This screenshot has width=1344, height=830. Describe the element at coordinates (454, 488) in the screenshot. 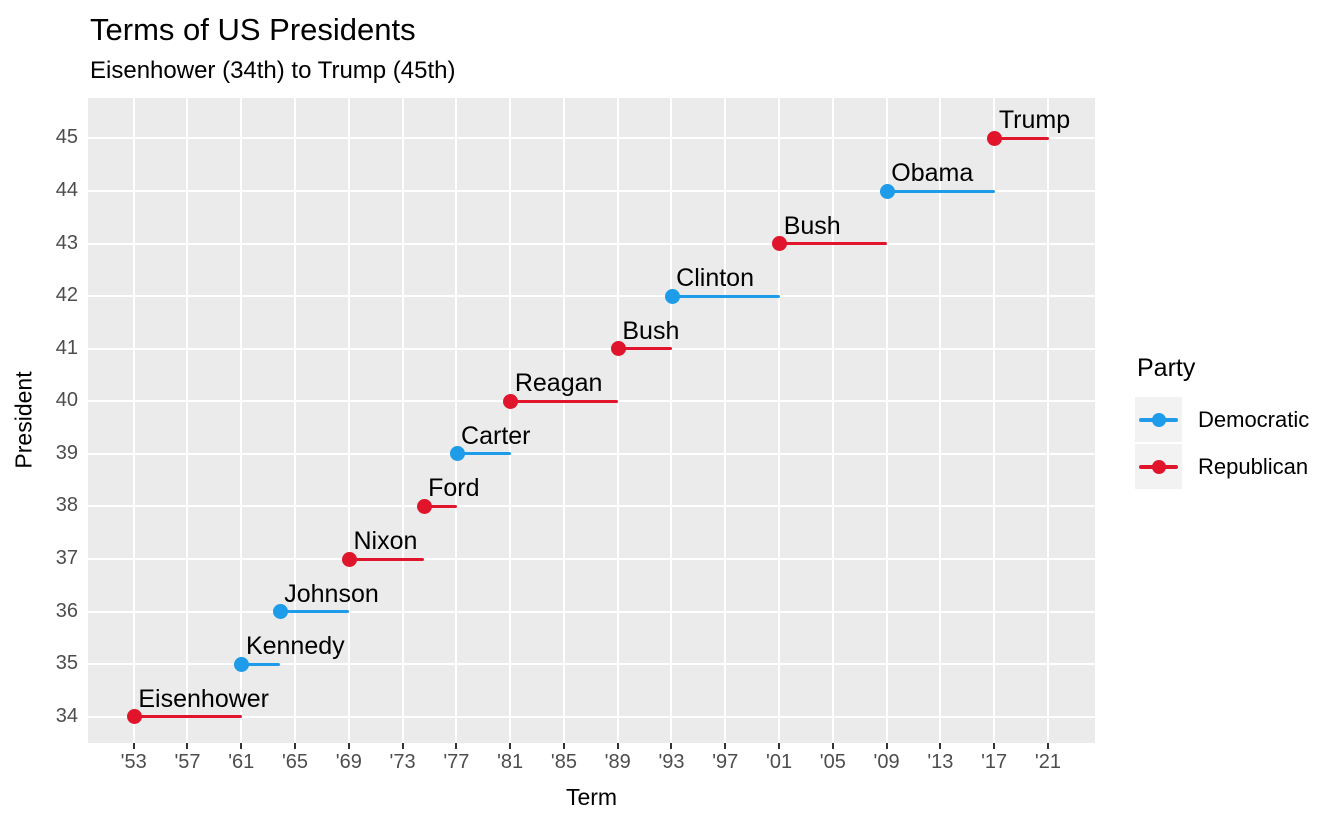

I see `president-label: Ford` at that location.